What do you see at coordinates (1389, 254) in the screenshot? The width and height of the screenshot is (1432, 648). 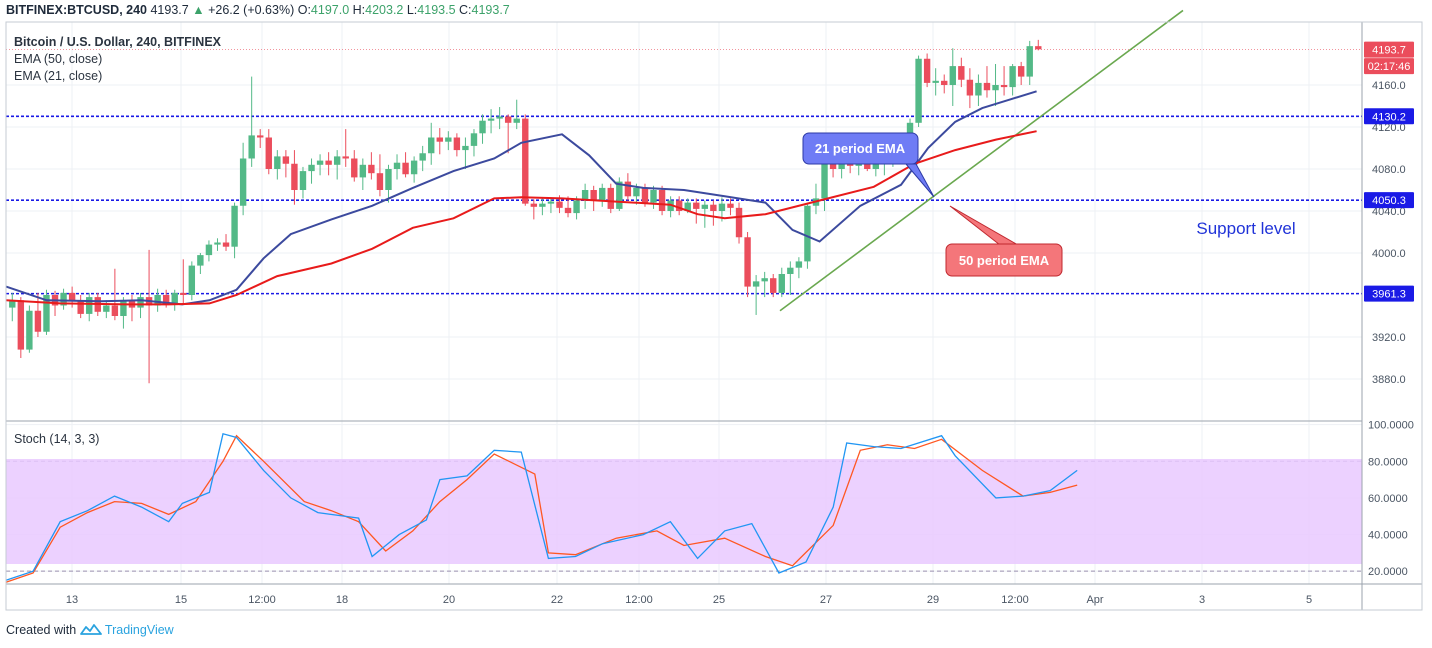 I see `price-tick-label: 4000.0` at bounding box center [1389, 254].